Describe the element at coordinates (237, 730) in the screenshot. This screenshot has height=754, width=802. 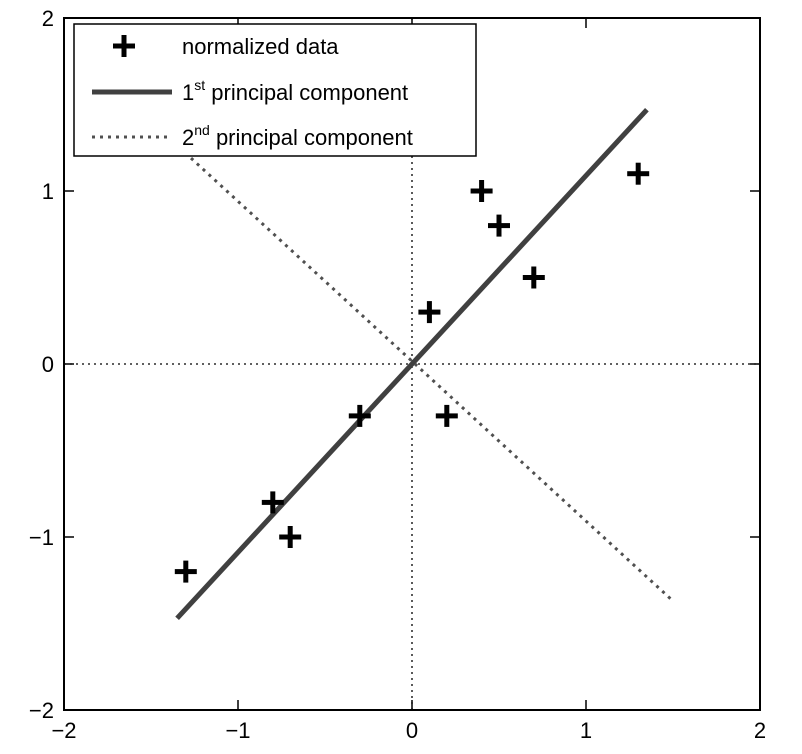
I see `x-tick-label: −1` at that location.